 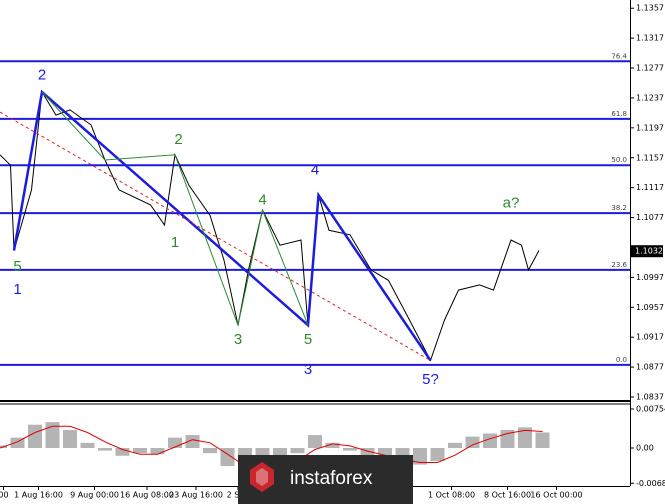 What do you see at coordinates (430, 379) in the screenshot?
I see `wave-label: 5?` at bounding box center [430, 379].